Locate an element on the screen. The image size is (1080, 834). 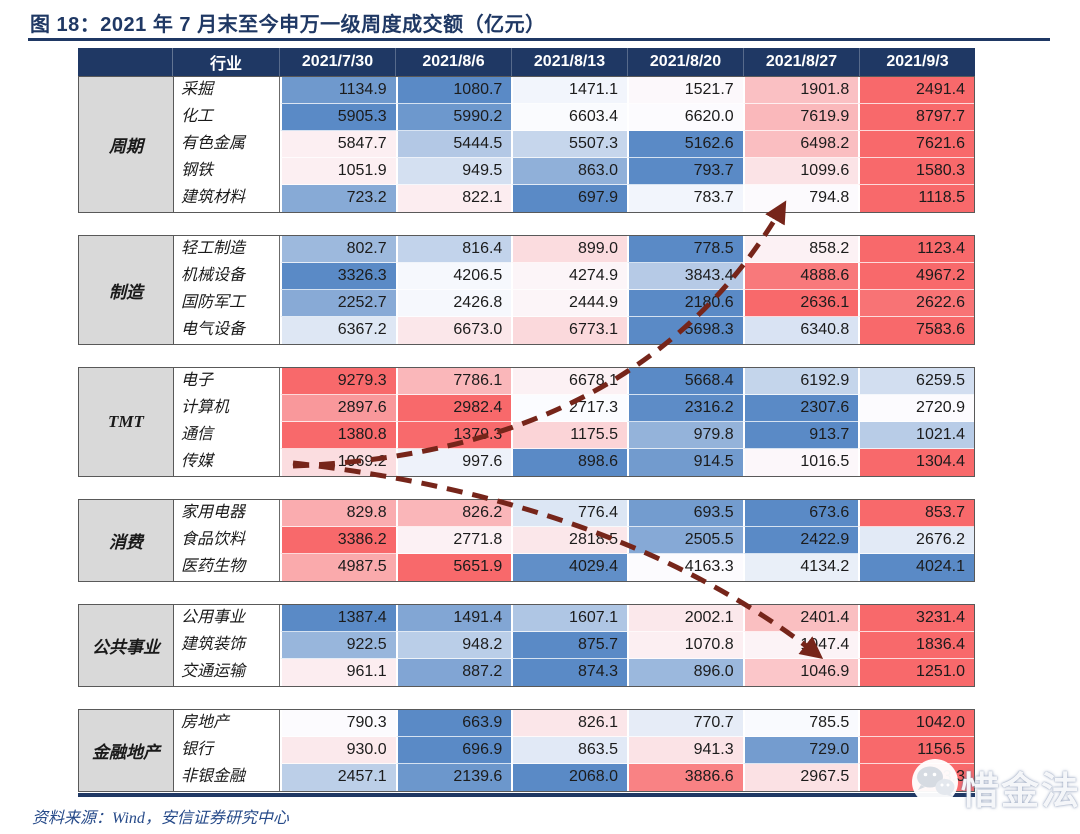
data-cell: 6773.1 is located at coordinates (569, 330).